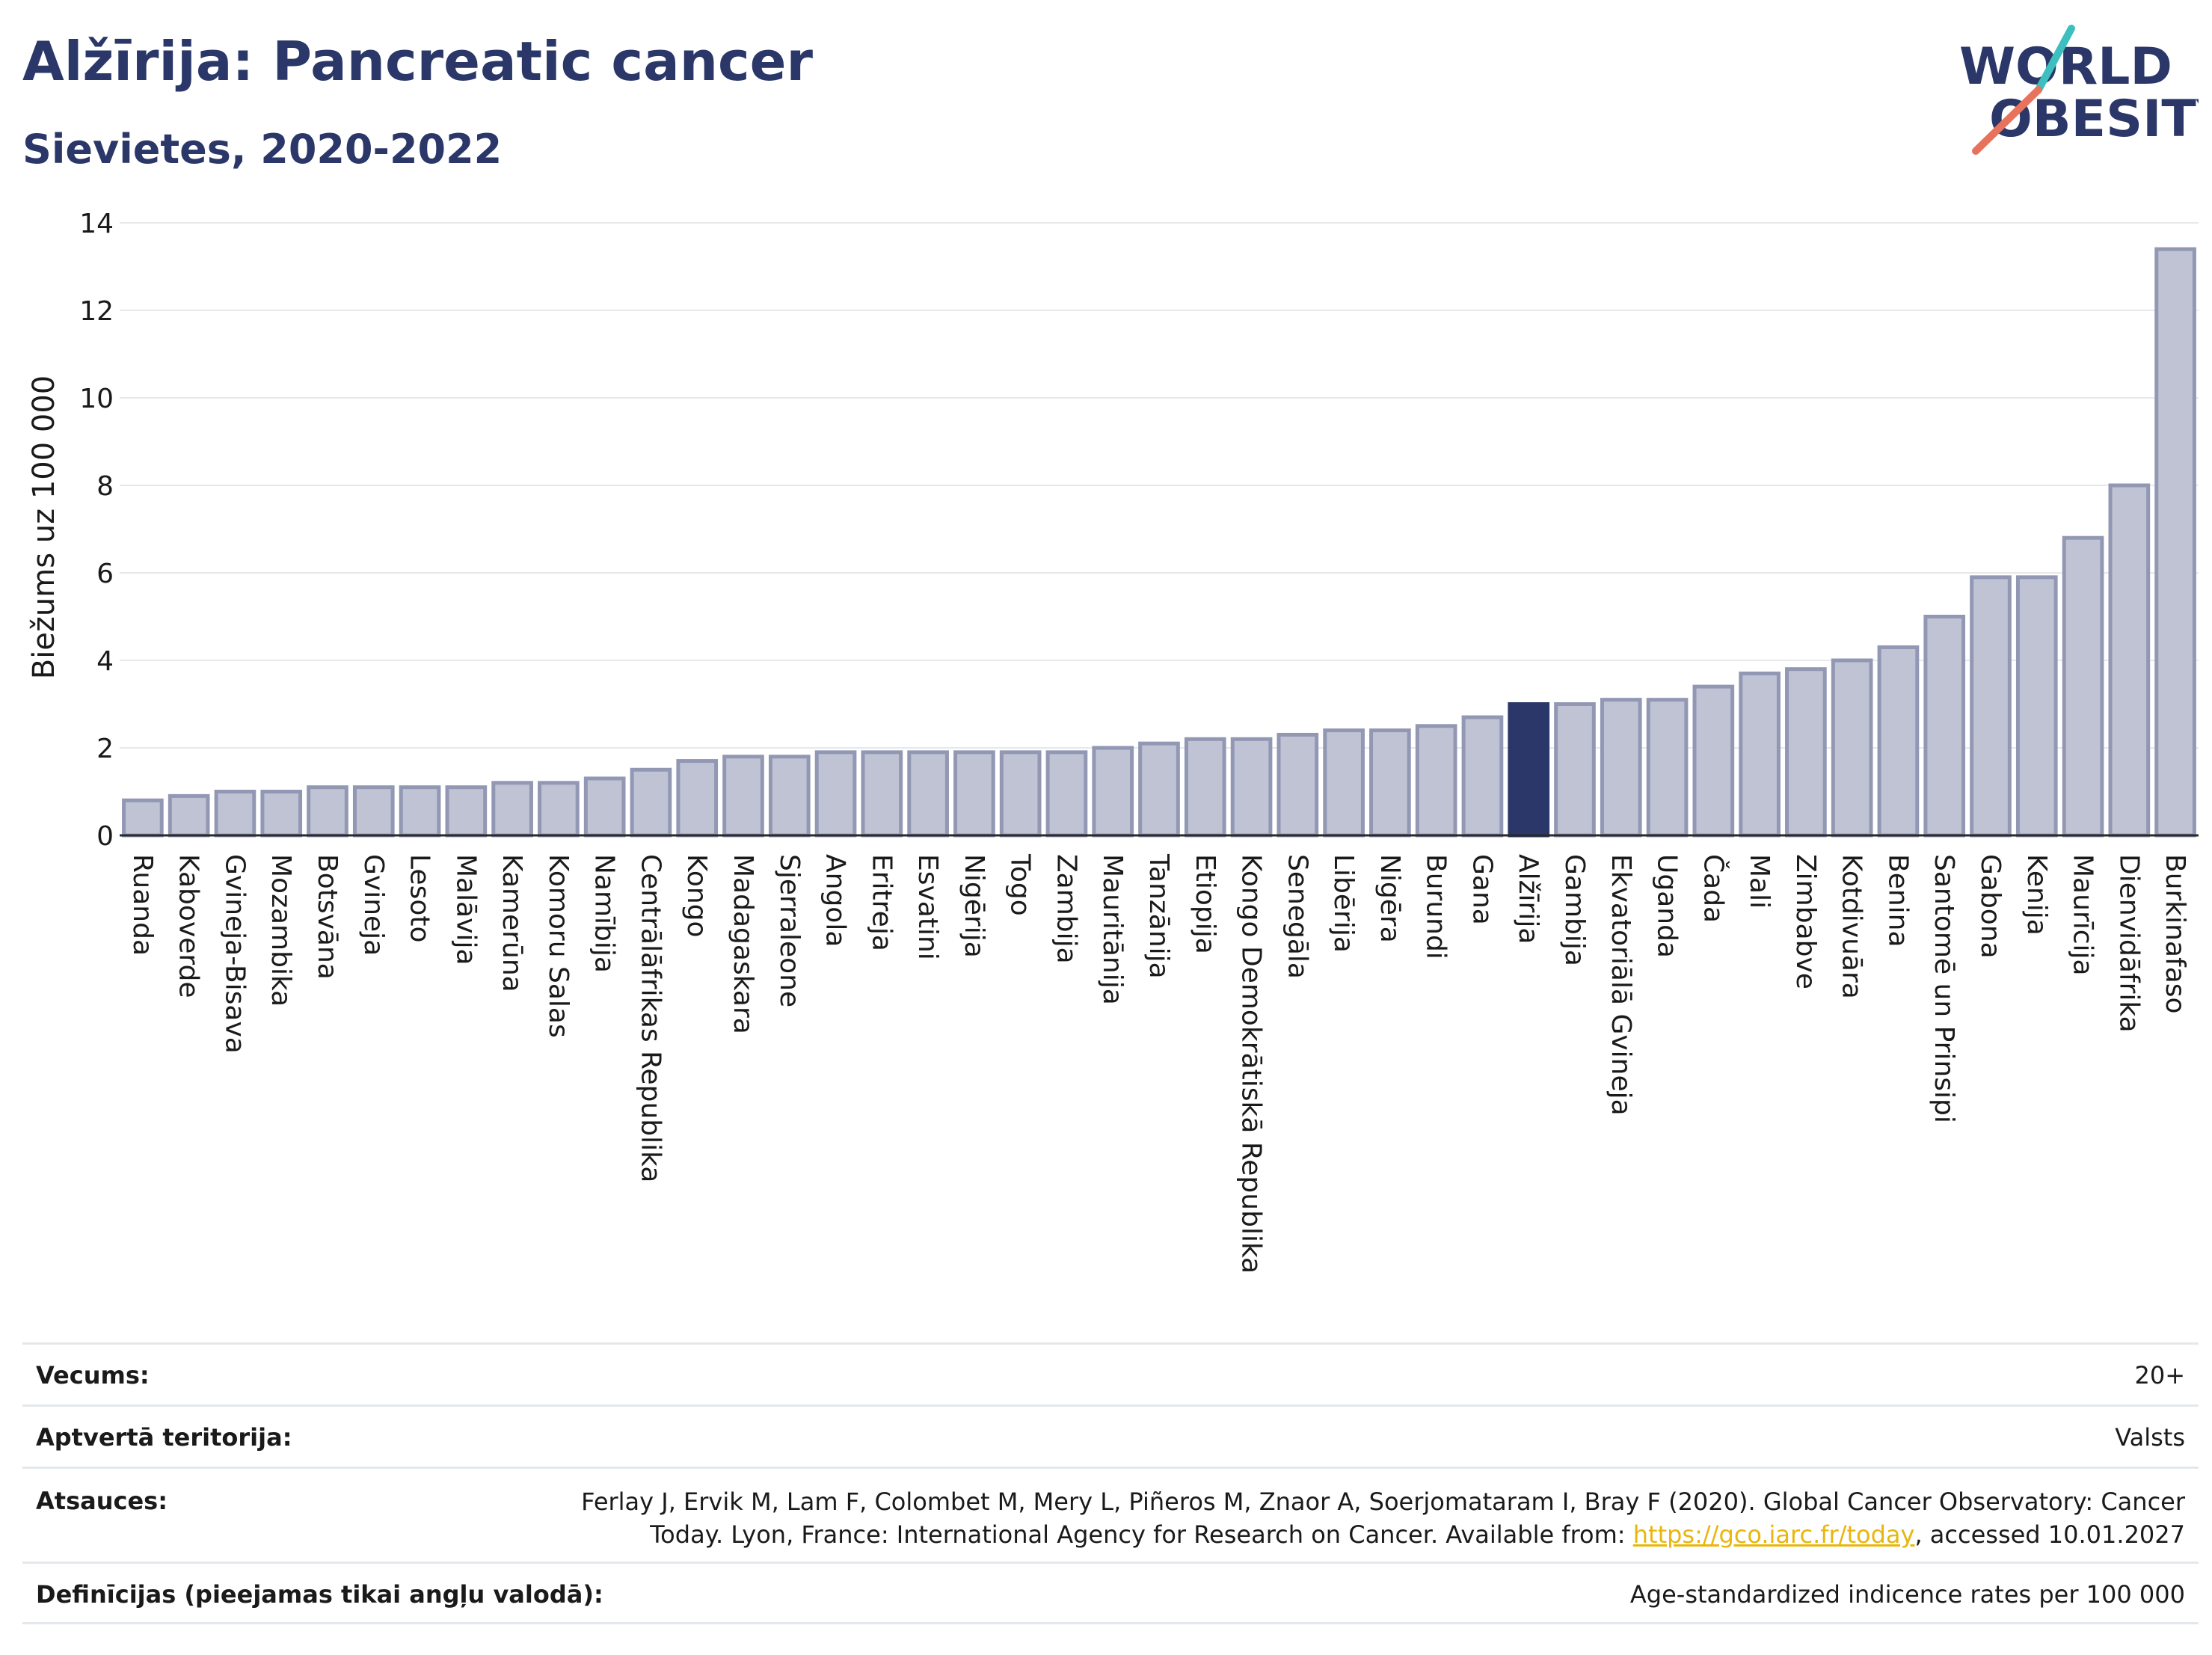 The width and height of the screenshot is (2212, 1655). Describe the element at coordinates (105, 749) in the screenshot. I see `y-tick-label: 2` at that location.